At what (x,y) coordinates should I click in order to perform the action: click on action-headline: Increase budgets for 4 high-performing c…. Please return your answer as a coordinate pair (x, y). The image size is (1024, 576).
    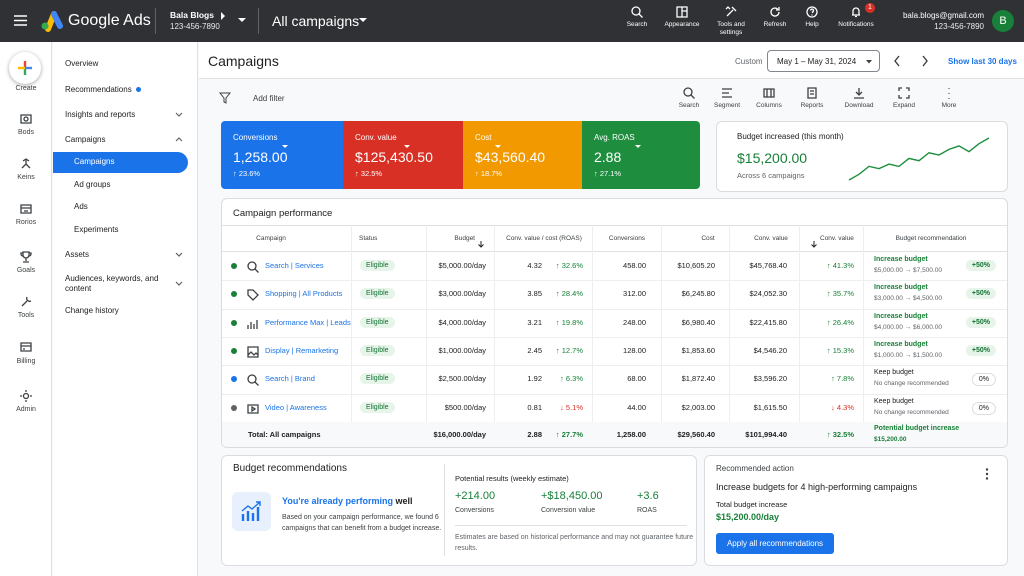
    Looking at the image, I should click on (817, 487).